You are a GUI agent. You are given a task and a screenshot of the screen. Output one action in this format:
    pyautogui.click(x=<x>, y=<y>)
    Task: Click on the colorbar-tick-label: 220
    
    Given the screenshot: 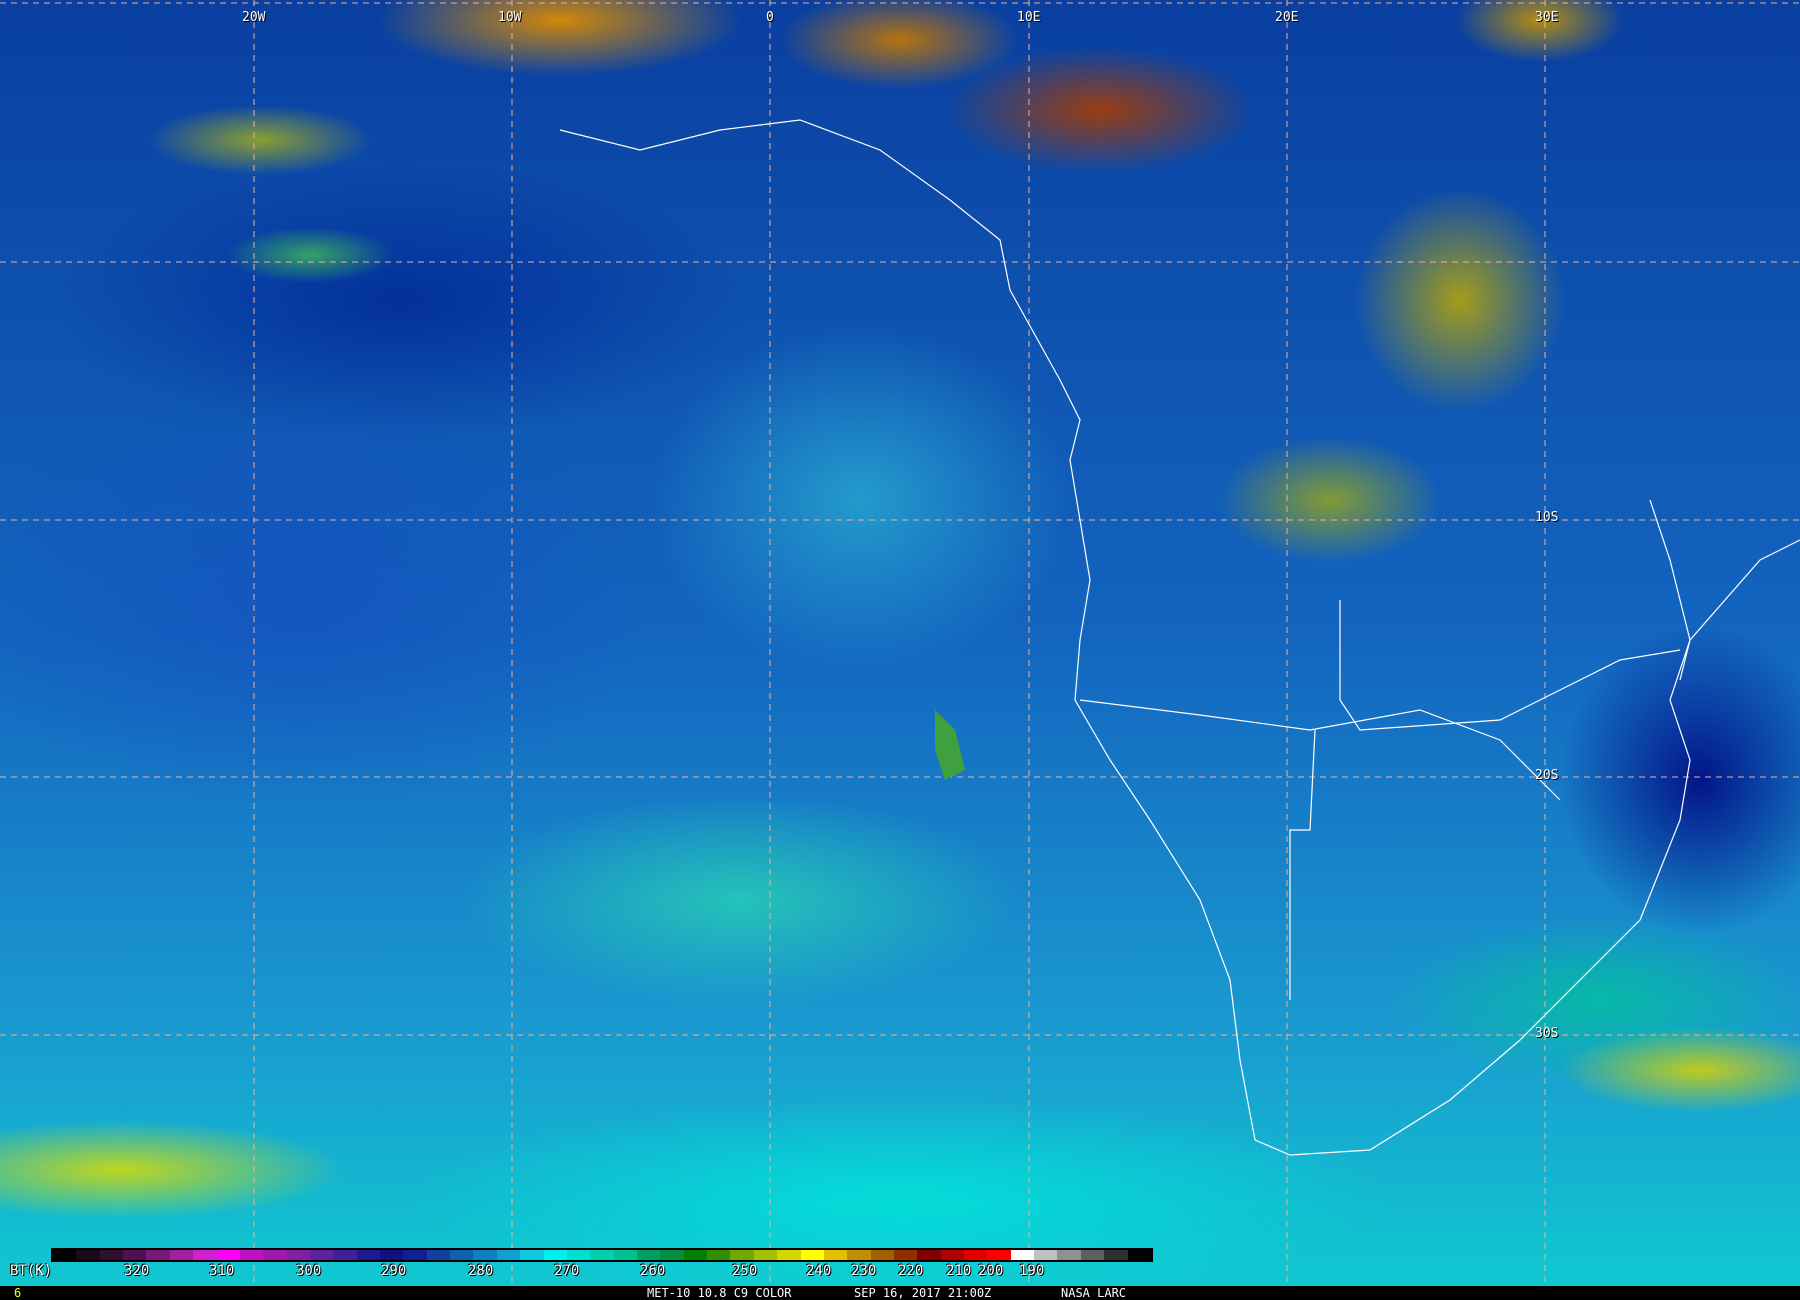 What is the action you would take?
    pyautogui.click(x=911, y=1271)
    